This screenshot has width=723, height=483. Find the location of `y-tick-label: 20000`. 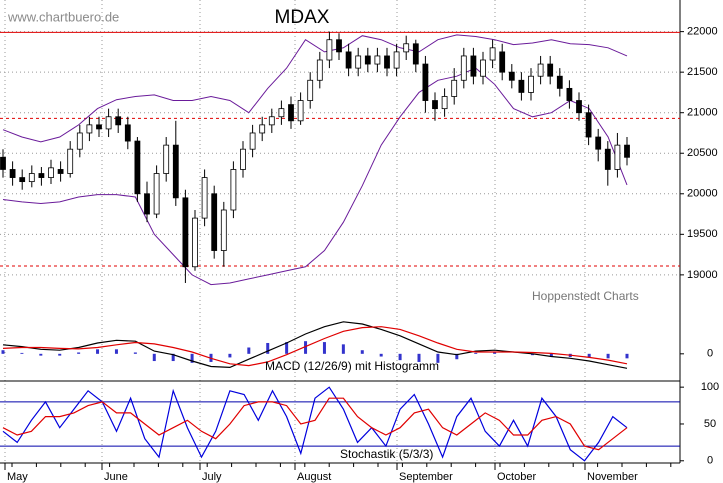

y-tick-label: 20000 is located at coordinates (702, 194).